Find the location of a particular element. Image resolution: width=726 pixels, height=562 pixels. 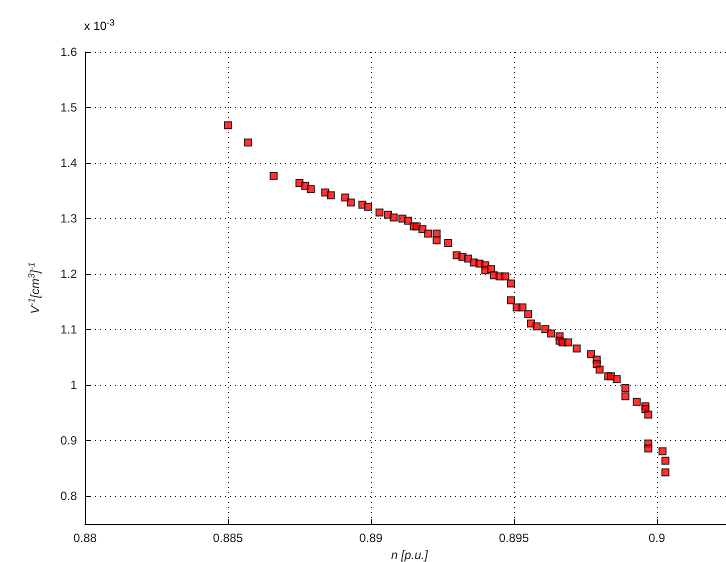

y-tick-label: 1.2 is located at coordinates (69, 274).